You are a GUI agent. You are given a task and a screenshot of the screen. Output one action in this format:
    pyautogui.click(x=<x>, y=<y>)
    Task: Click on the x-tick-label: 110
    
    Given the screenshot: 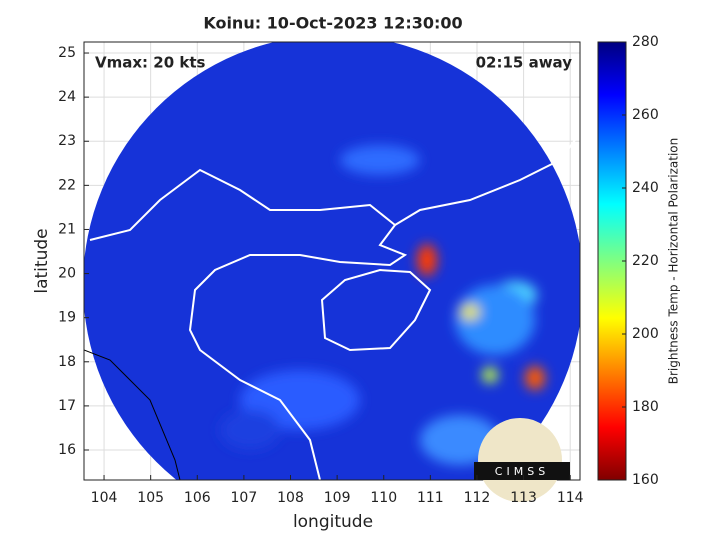 What is the action you would take?
    pyautogui.click(x=383, y=498)
    